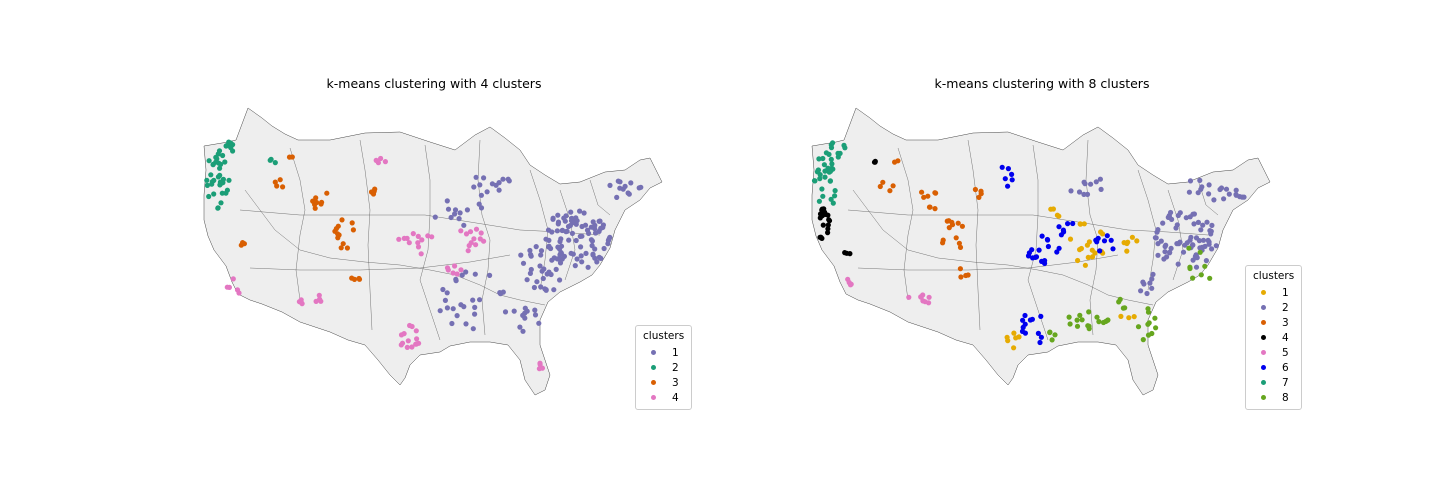 This screenshot has width=1440, height=504. Describe the element at coordinates (1285, 397) in the screenshot. I see `legend-label: 8` at that location.